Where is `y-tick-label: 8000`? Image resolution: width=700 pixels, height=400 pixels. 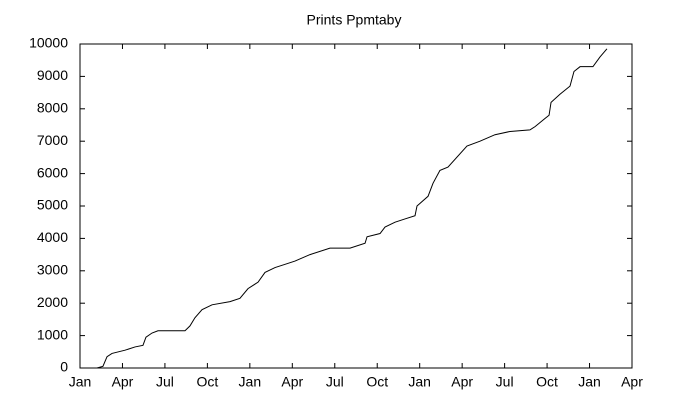
y-tick-label: 8000 is located at coordinates (52, 108).